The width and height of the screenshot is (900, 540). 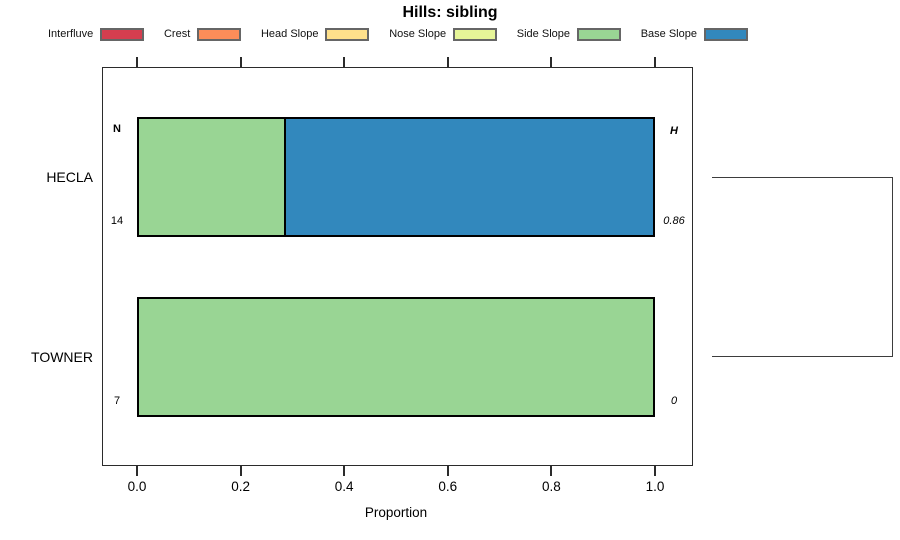 What do you see at coordinates (418, 34) in the screenshot?
I see `legend-item-label: Nose Slope` at bounding box center [418, 34].